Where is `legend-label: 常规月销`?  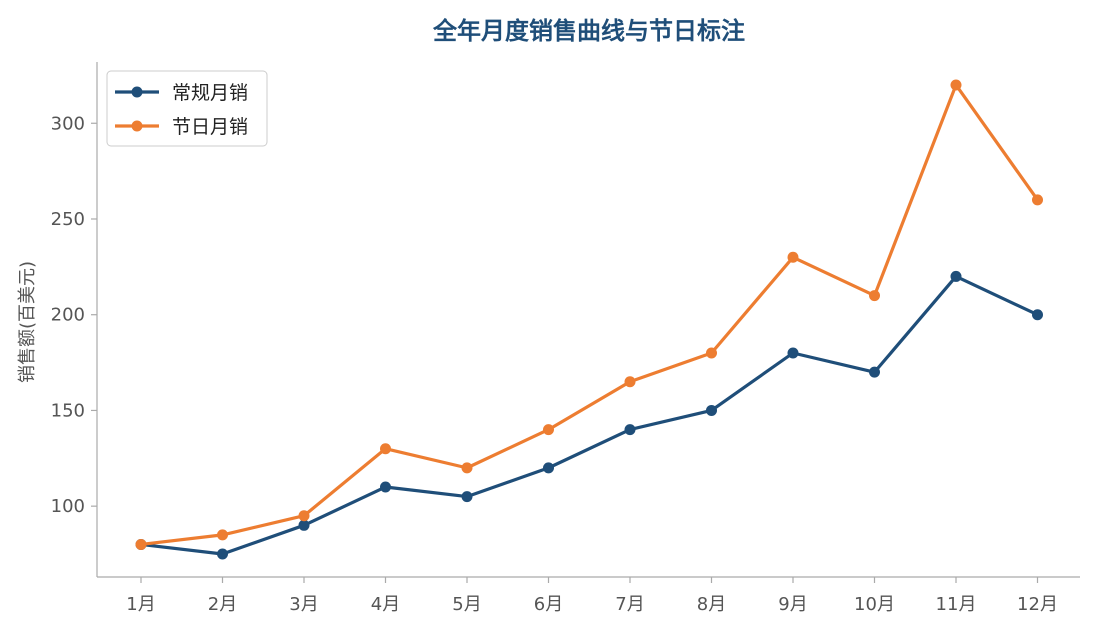 legend-label: 常规月销 is located at coordinates (210, 93).